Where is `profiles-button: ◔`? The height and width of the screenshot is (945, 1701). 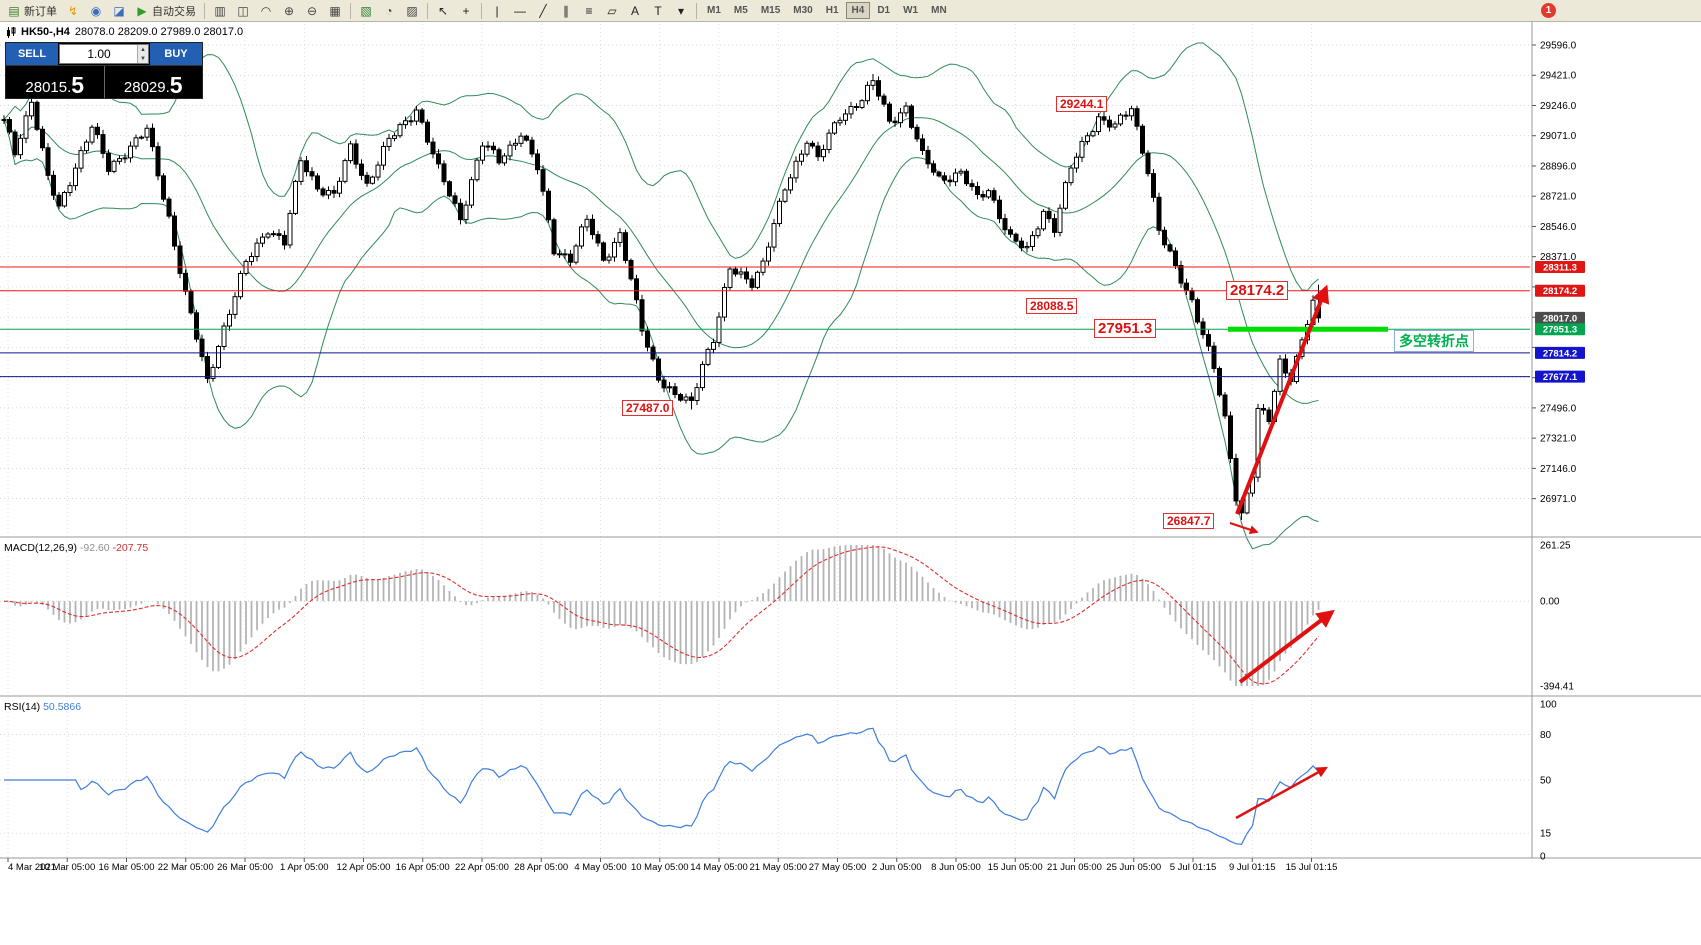 profiles-button: ◔ is located at coordinates (389, 11).